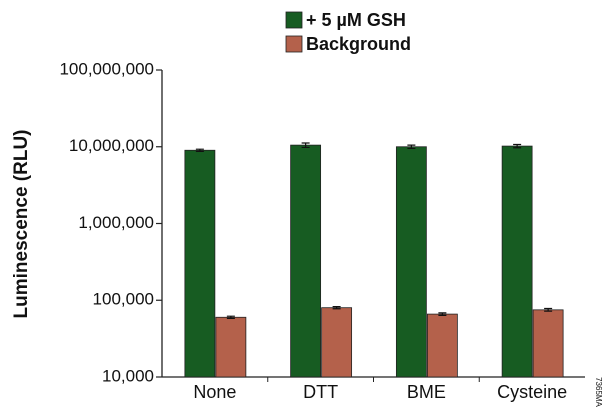  What do you see at coordinates (128, 375) in the screenshot?
I see `y-tick-label: 10,000` at bounding box center [128, 375].